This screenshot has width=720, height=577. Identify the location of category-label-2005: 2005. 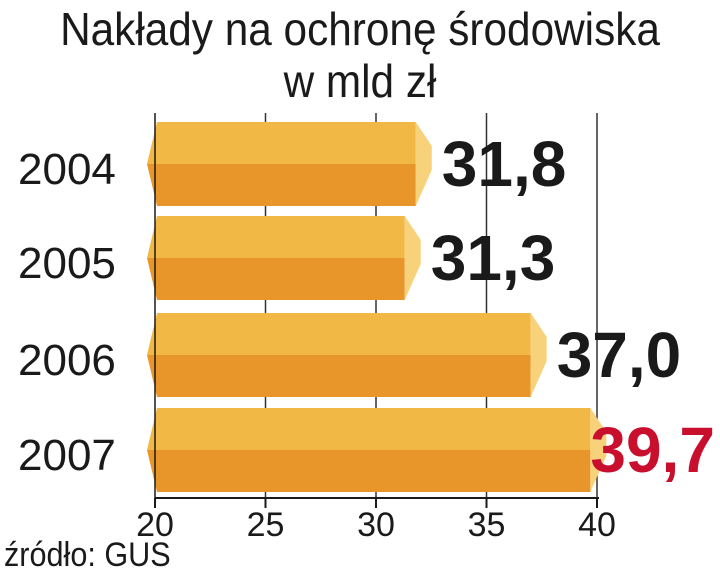
(67, 263).